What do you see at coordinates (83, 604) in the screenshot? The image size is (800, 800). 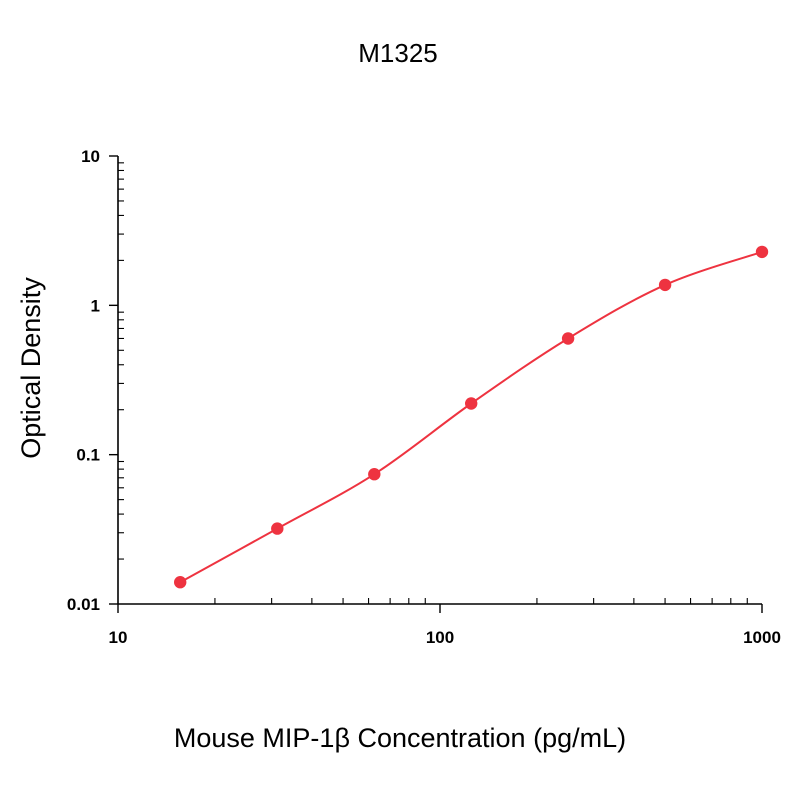 I see `y-tick-label: 0.01` at bounding box center [83, 604].